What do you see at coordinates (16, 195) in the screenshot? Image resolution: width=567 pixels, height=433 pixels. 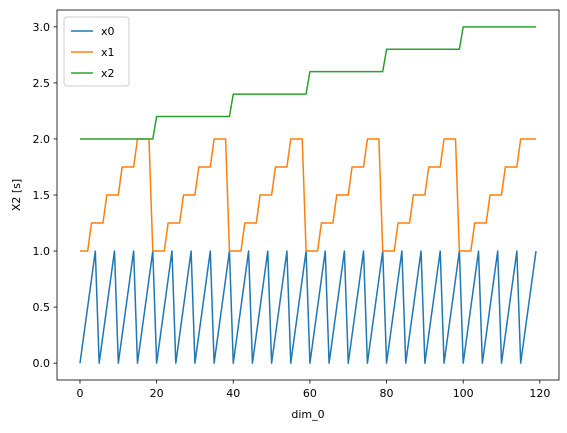 I see `y-axis-label: X2 [s]` at bounding box center [16, 195].